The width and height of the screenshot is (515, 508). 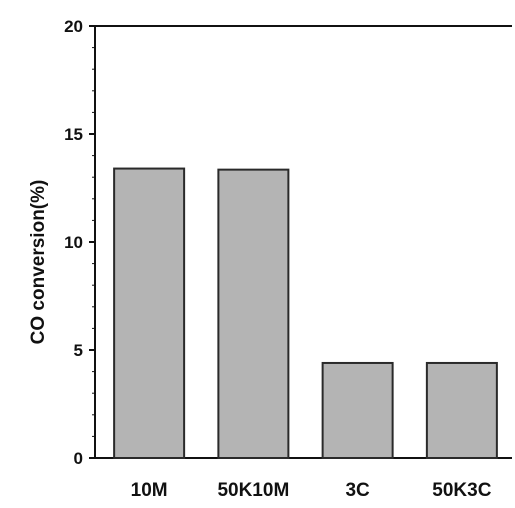 I want to click on y-axis-title: CO conversion(%), so click(x=38, y=262).